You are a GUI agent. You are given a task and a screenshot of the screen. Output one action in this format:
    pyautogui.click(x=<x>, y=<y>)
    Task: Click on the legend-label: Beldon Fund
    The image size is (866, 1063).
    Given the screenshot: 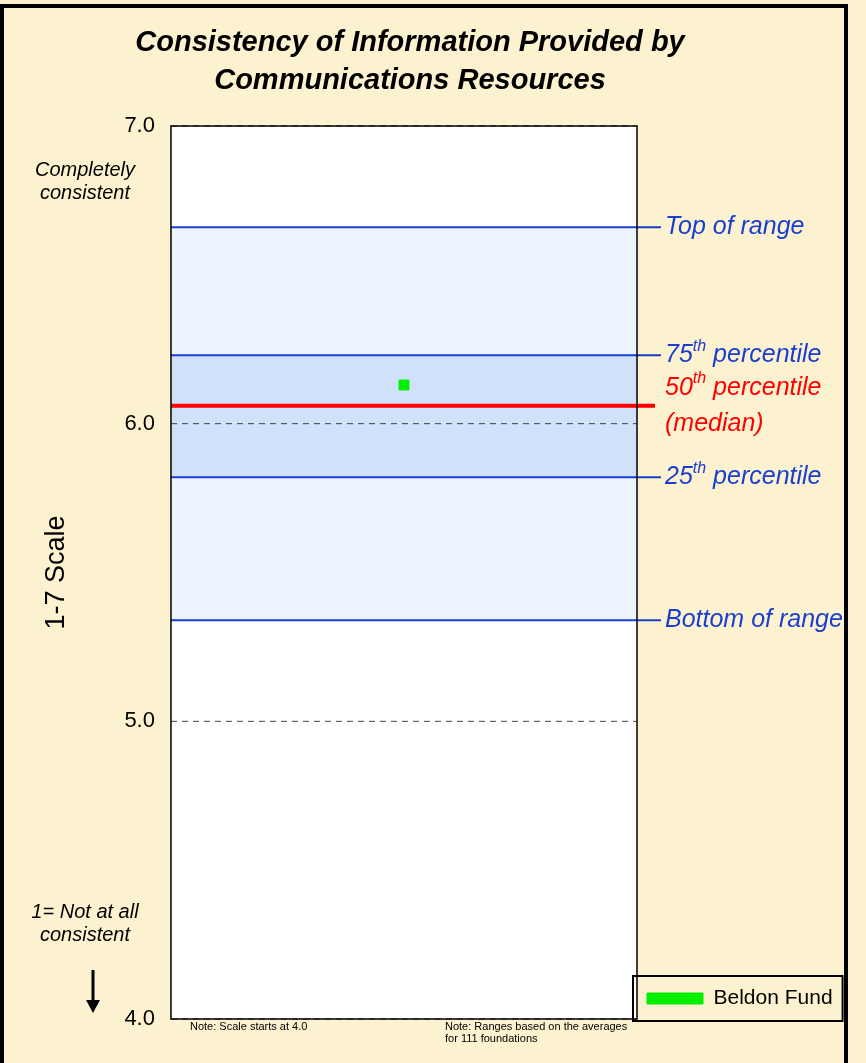 What is the action you would take?
    pyautogui.click(x=773, y=997)
    